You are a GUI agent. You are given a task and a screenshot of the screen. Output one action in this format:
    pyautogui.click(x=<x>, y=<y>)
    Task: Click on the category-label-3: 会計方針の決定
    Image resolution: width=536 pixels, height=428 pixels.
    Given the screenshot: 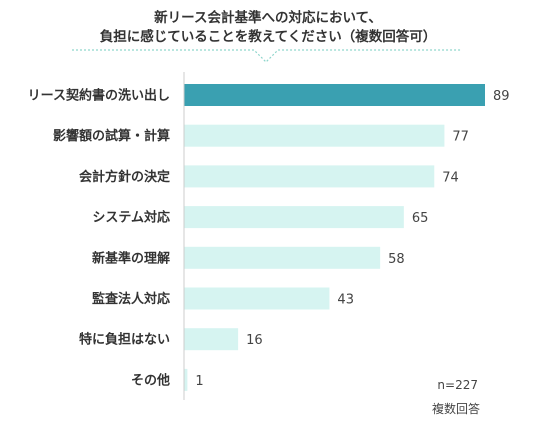 What is the action you would take?
    pyautogui.click(x=124, y=177)
    